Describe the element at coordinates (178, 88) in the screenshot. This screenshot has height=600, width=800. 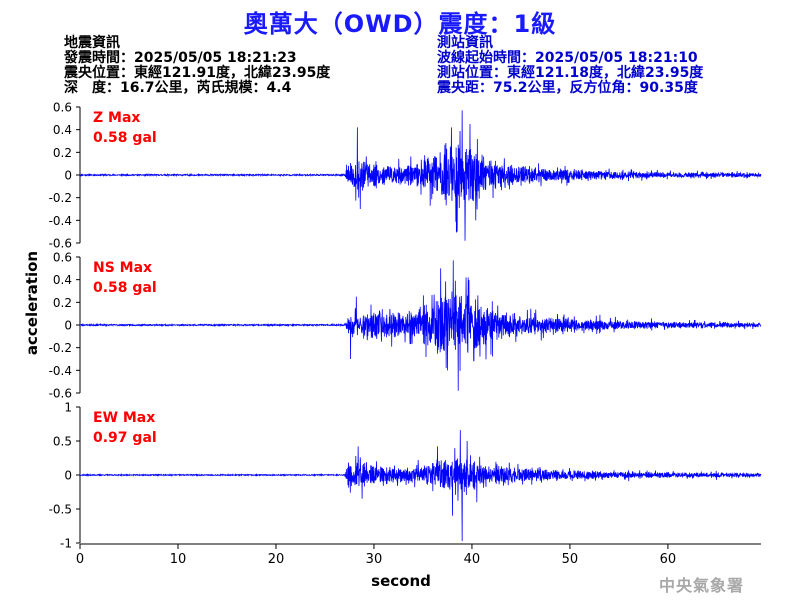
I see `depth-magnitude: 深 度：16.7公里，芮氏規模：4.4` at that location.